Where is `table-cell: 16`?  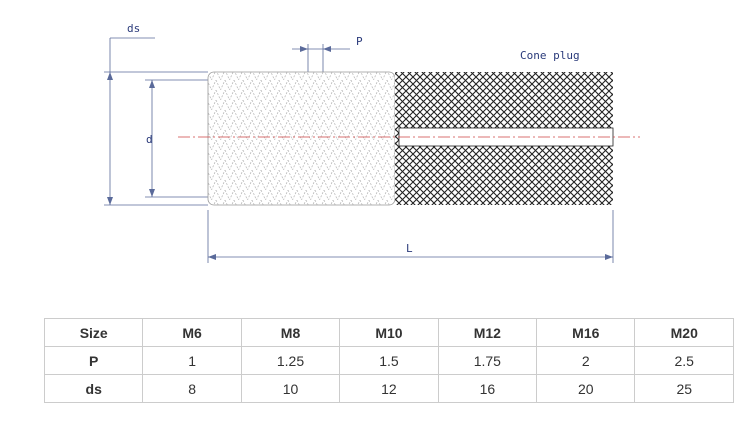
table-cell: 16 is located at coordinates (487, 388).